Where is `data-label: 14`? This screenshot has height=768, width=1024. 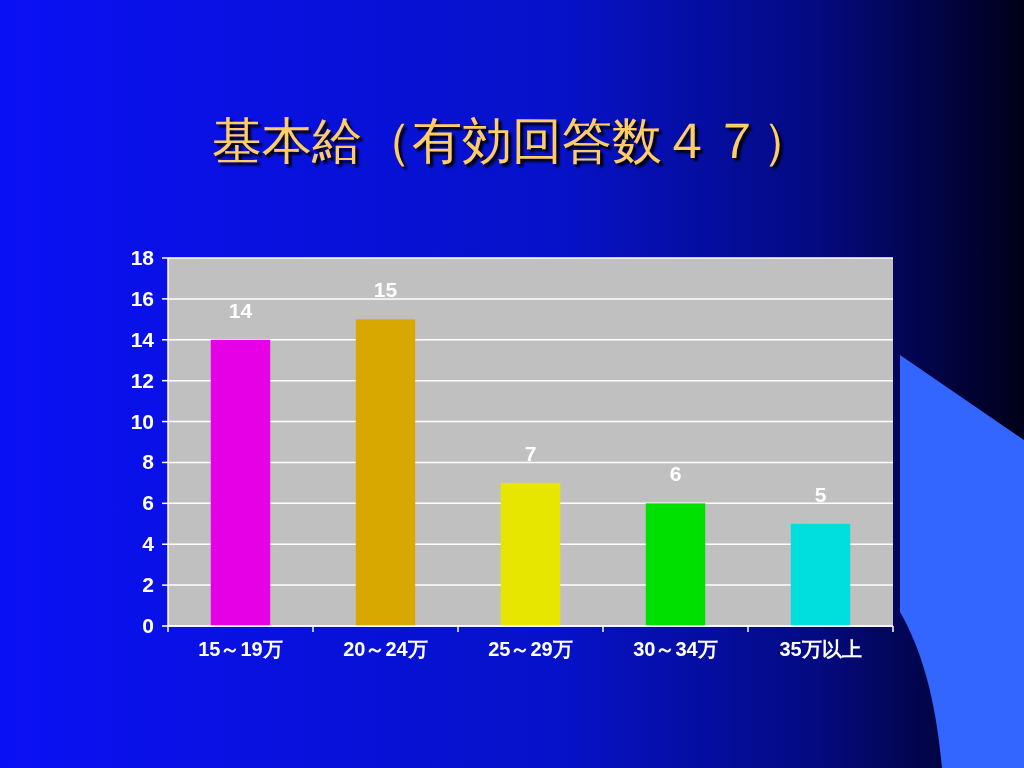
data-label: 14 is located at coordinates (240, 310).